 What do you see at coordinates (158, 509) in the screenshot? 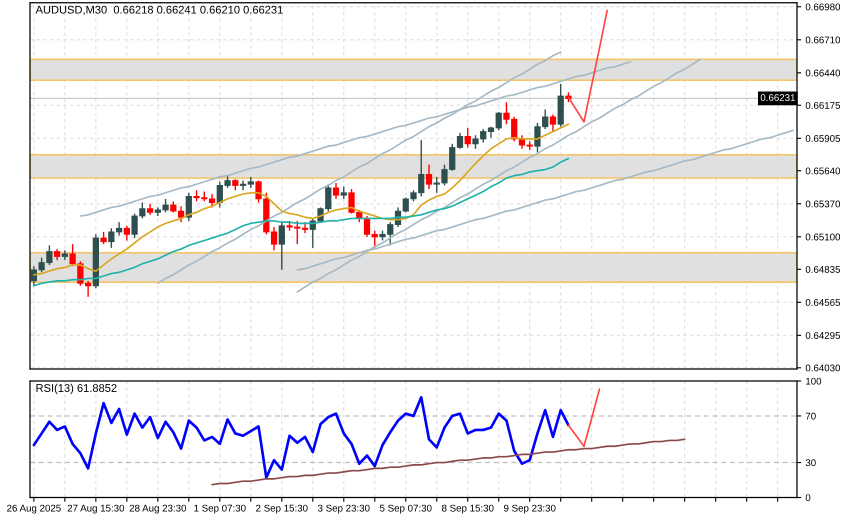
I see `x-tick-label: 28 Aug 23:30` at bounding box center [158, 509].